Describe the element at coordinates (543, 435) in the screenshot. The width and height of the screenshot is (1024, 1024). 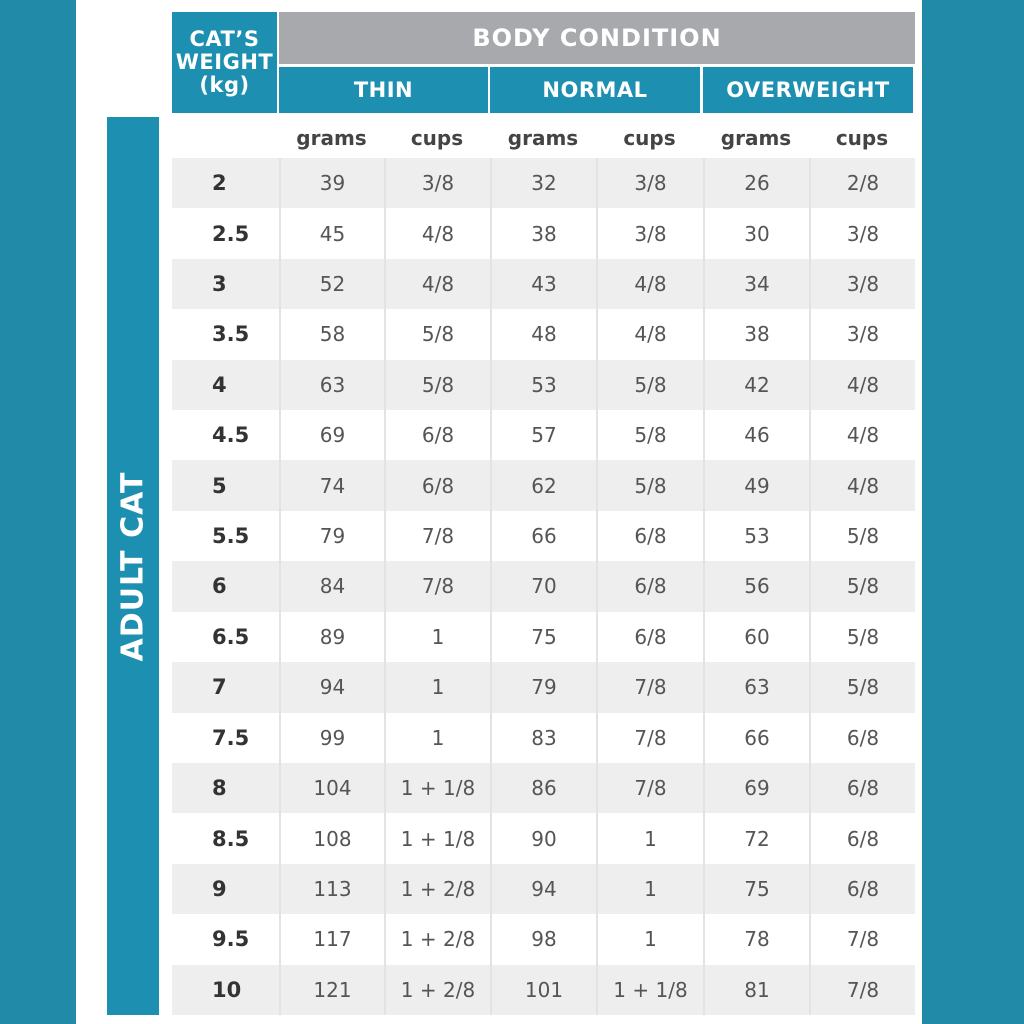
I see `data-cell: 57` at that location.